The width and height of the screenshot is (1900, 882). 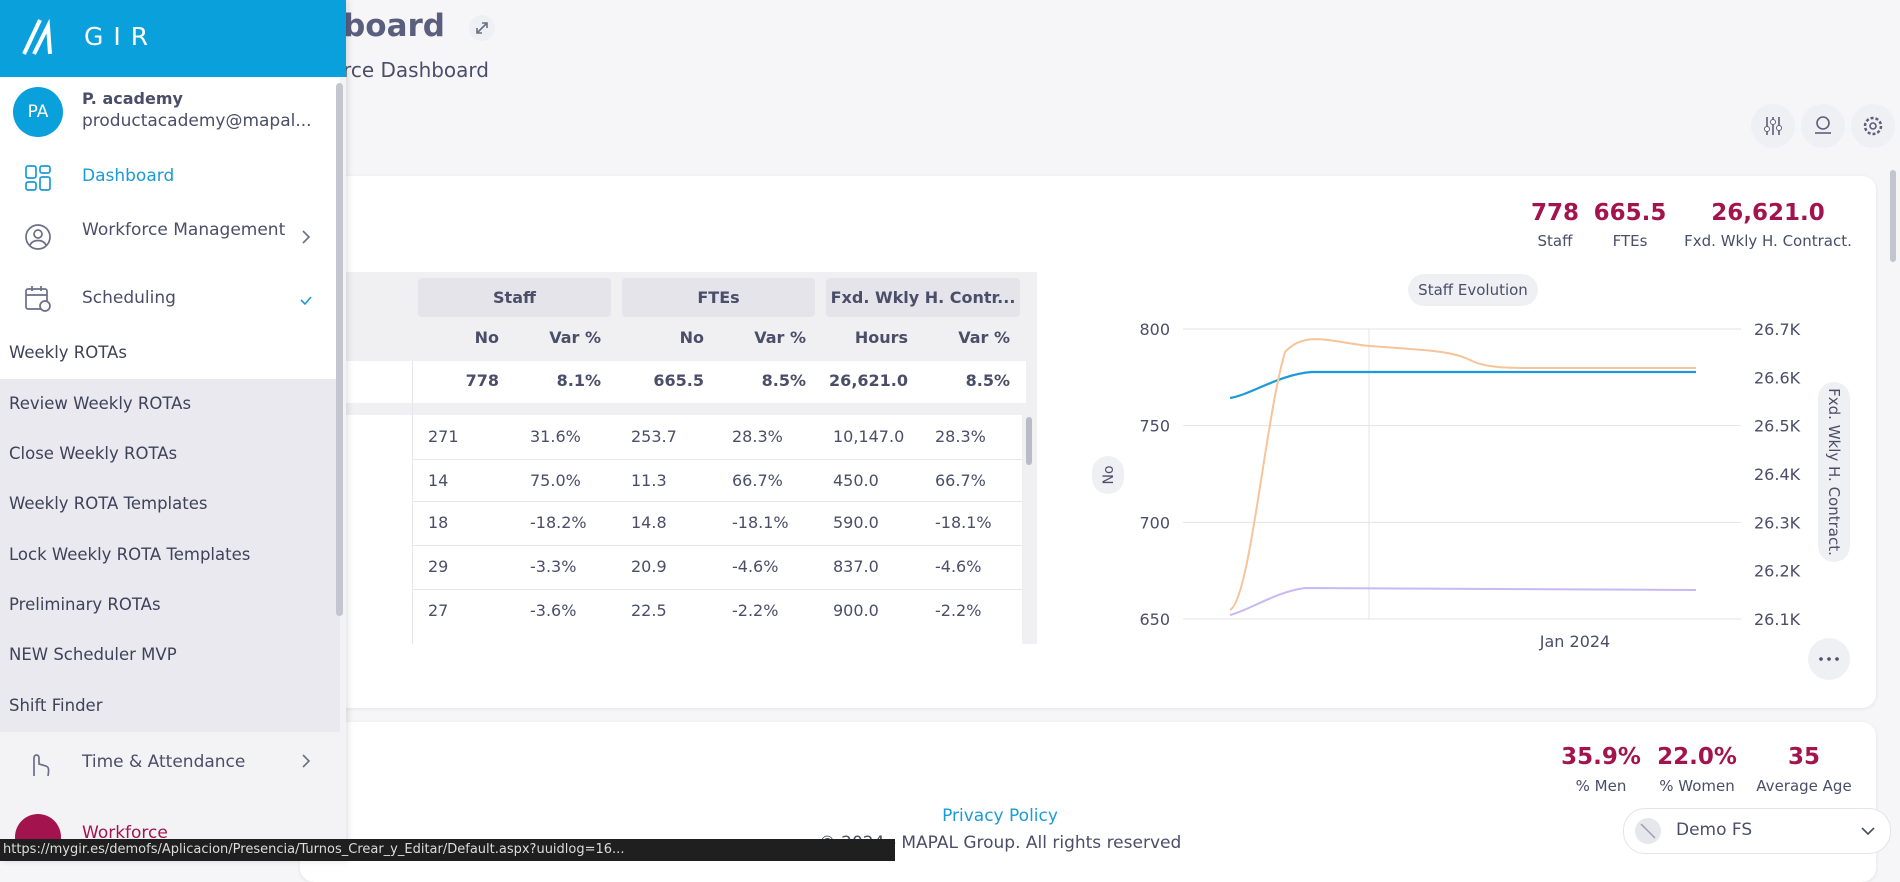 I want to click on total-cell: 8.5%, so click(x=783, y=380).